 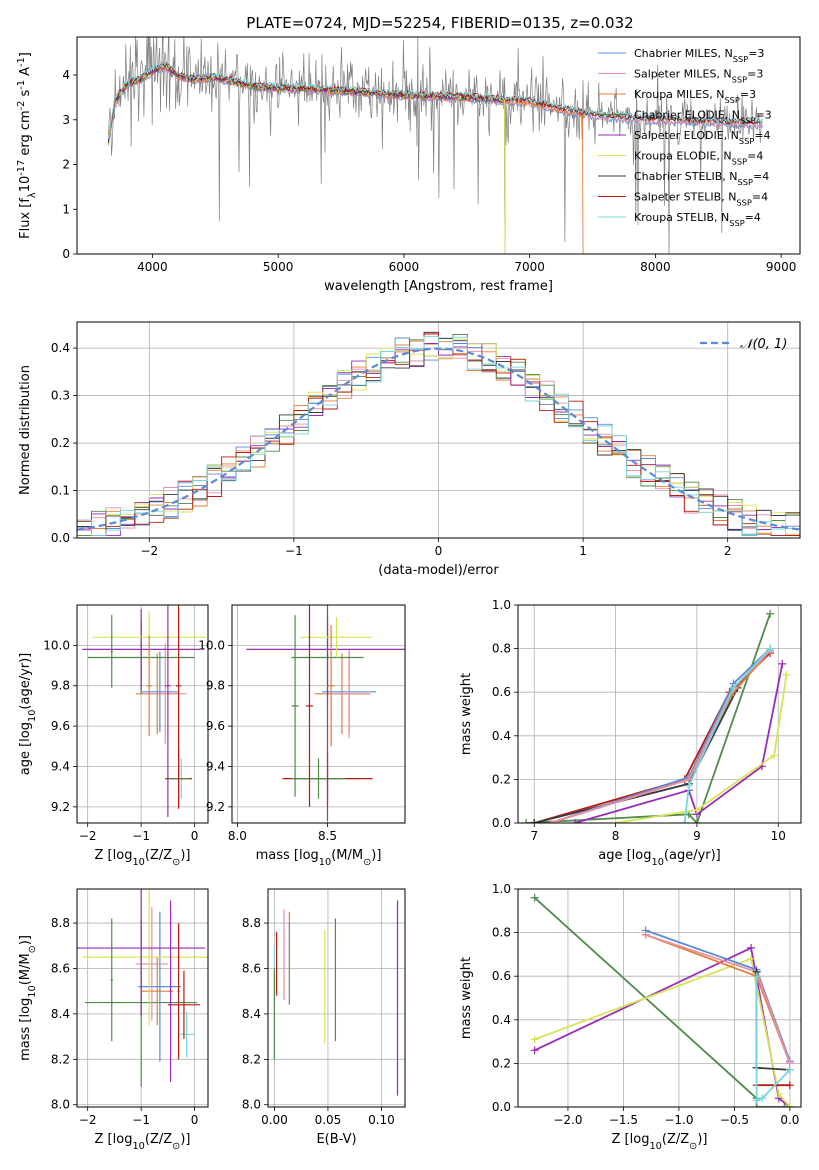 I want to click on mass-vs-EBV-grid, so click(x=336, y=998).